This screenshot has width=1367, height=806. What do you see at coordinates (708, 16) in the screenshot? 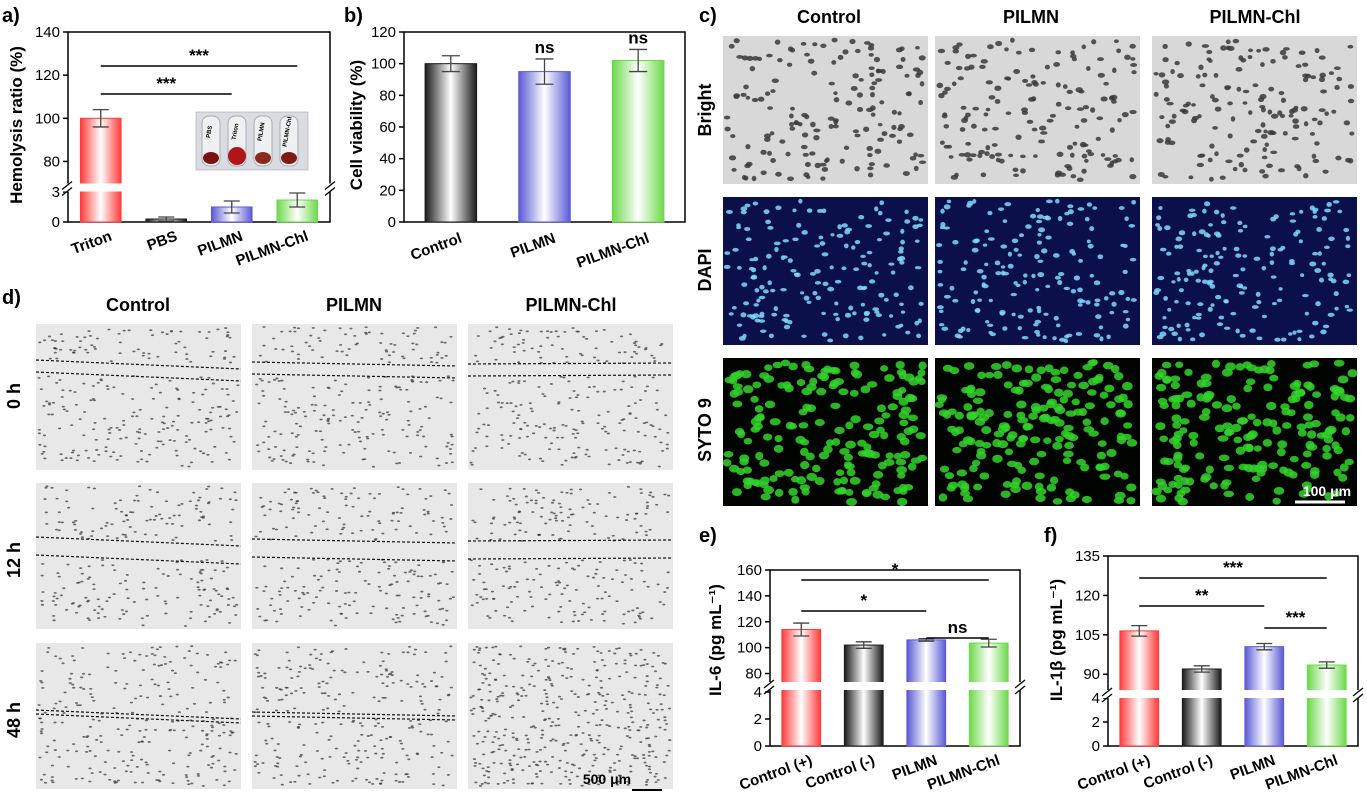
I see `panel-label-c: c)` at bounding box center [708, 16].